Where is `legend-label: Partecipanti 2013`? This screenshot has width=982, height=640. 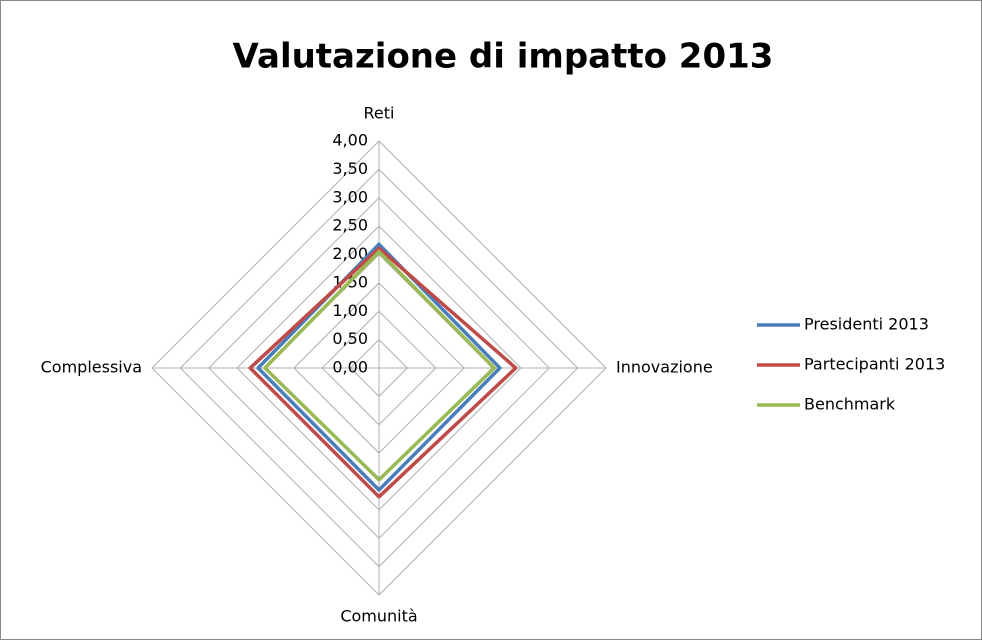
legend-label: Partecipanti 2013 is located at coordinates (874, 364).